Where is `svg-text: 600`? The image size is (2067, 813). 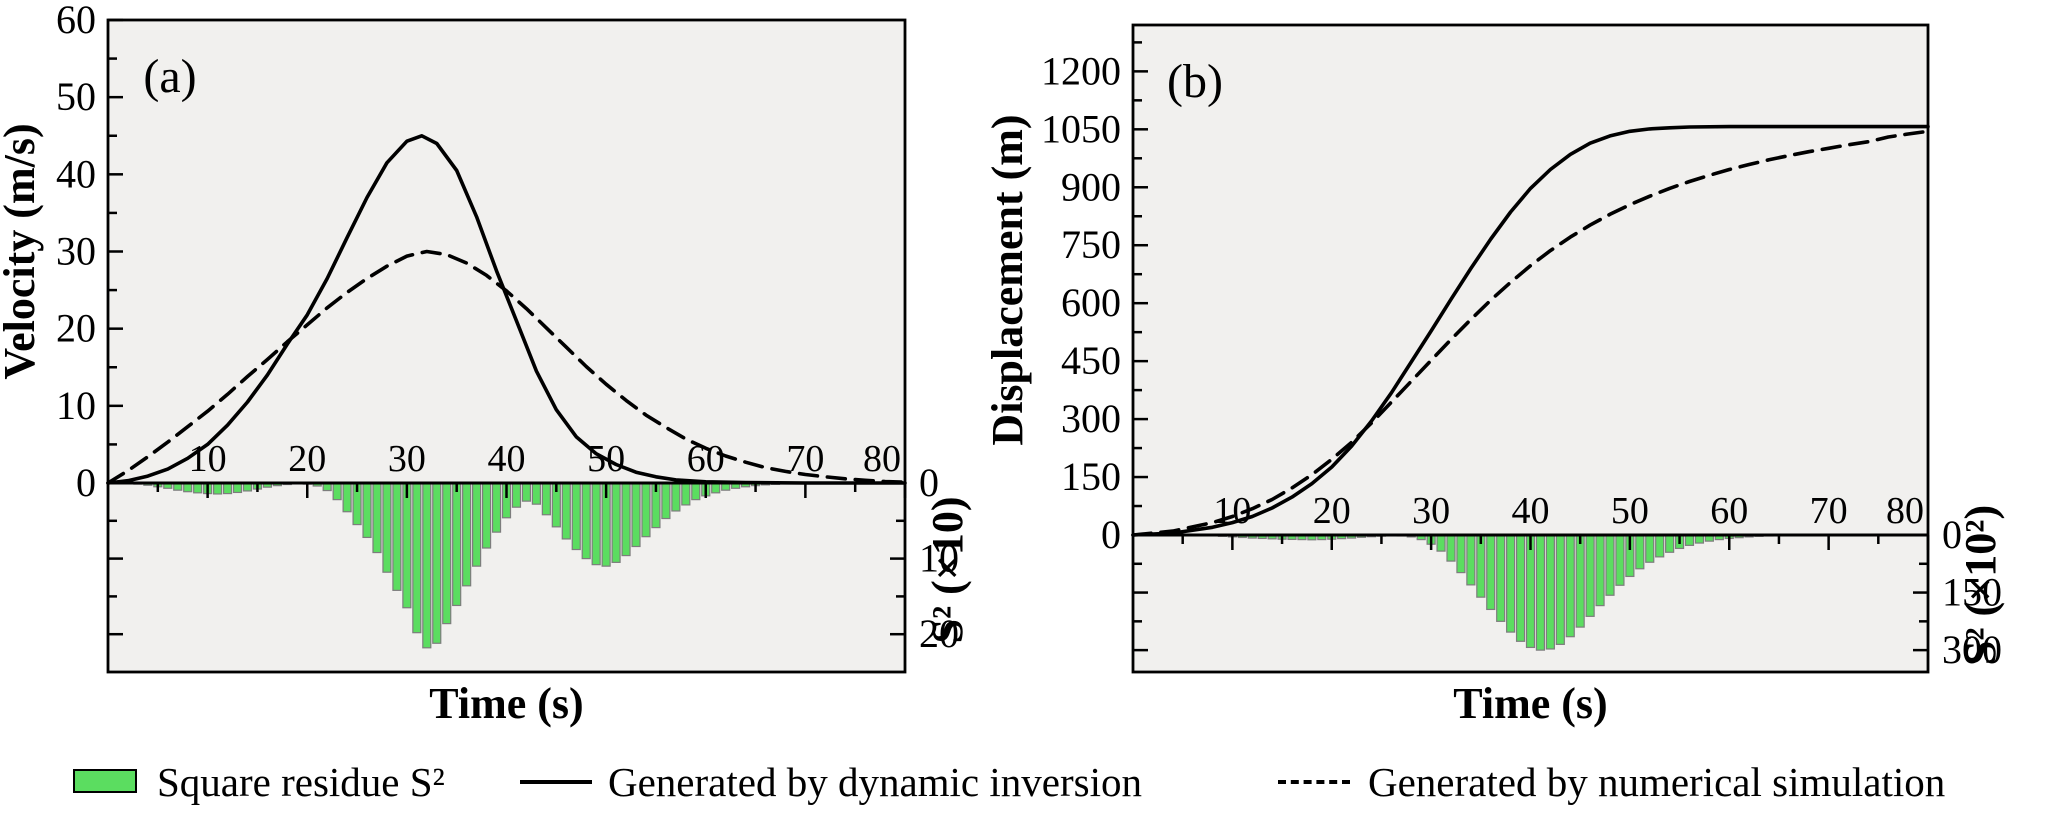 svg-text: 600 is located at coordinates (1091, 302).